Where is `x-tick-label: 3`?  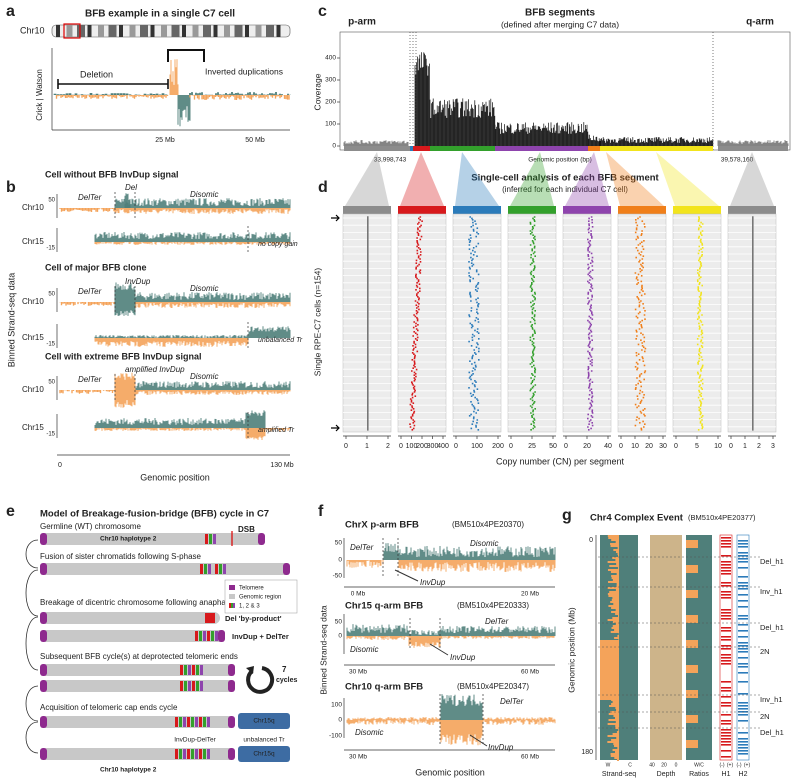
x-tick-label: 3 is located at coordinates (773, 446).